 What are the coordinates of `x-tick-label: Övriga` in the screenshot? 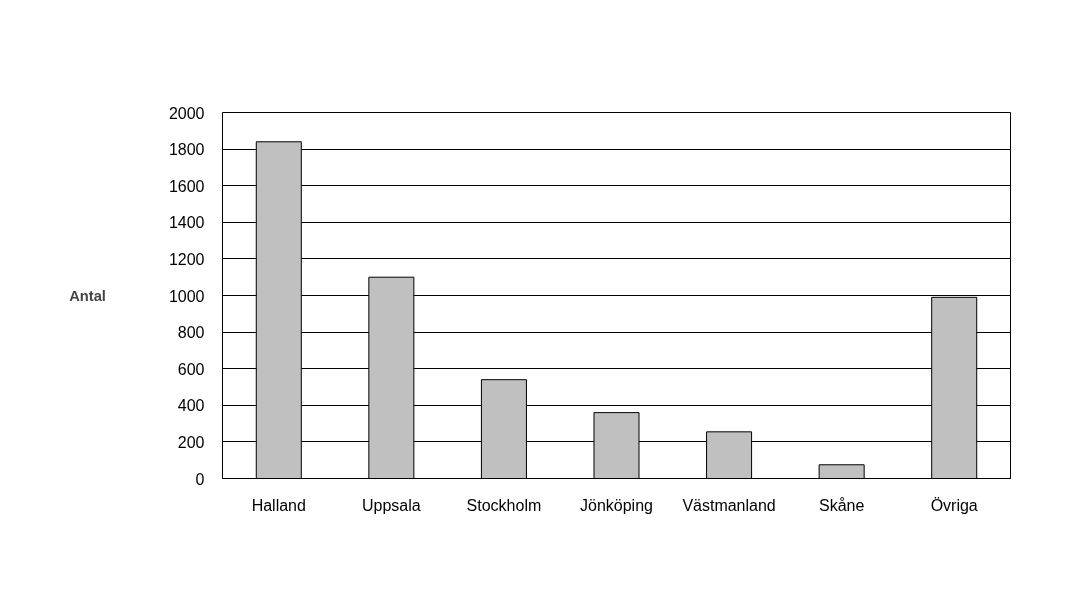 It's located at (954, 505).